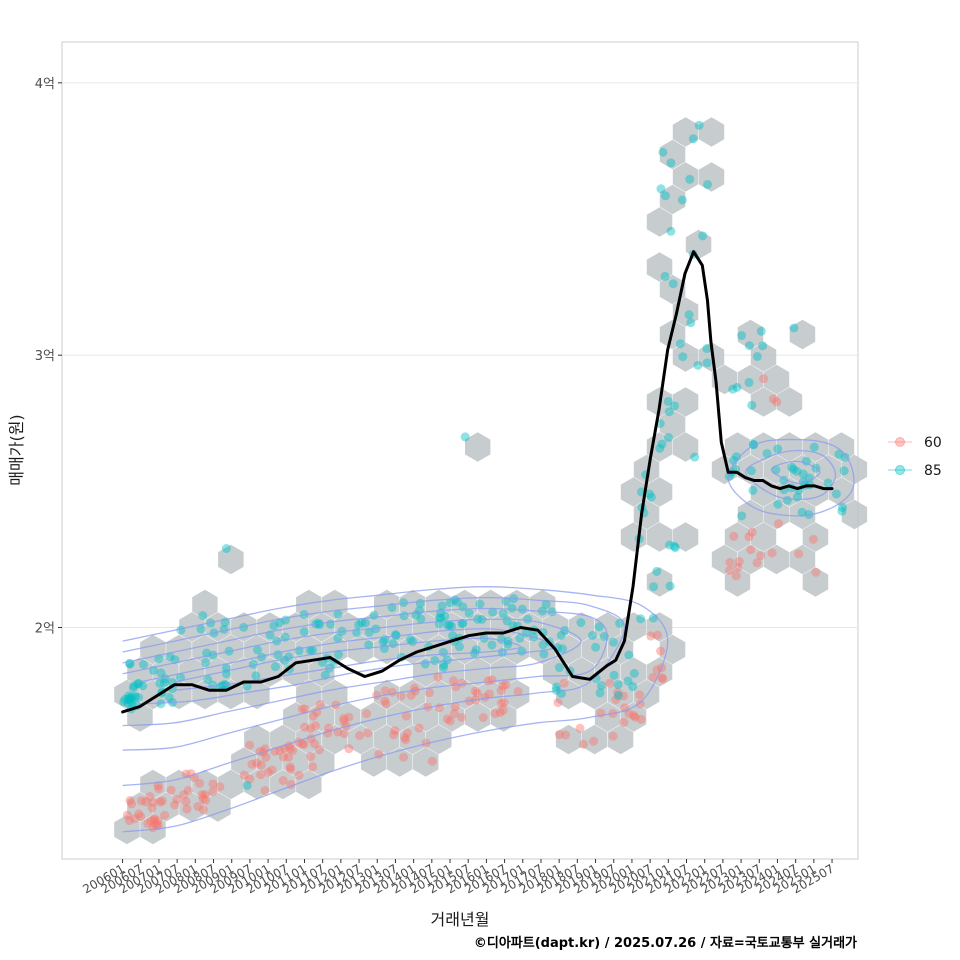 This screenshot has height=960, width=960. Describe the element at coordinates (45, 356) in the screenshot. I see `y-tick-label: 3억` at that location.